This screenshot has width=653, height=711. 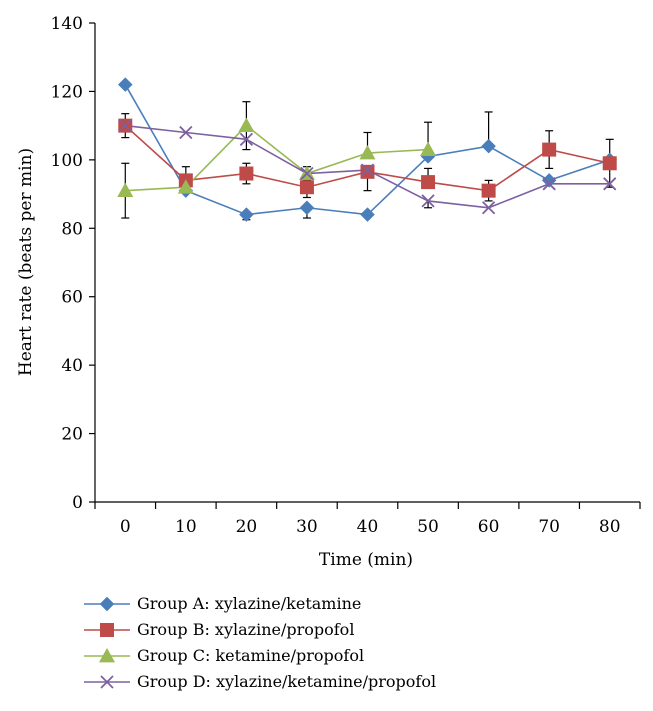 I want to click on x-tick-label: 10, so click(x=186, y=527).